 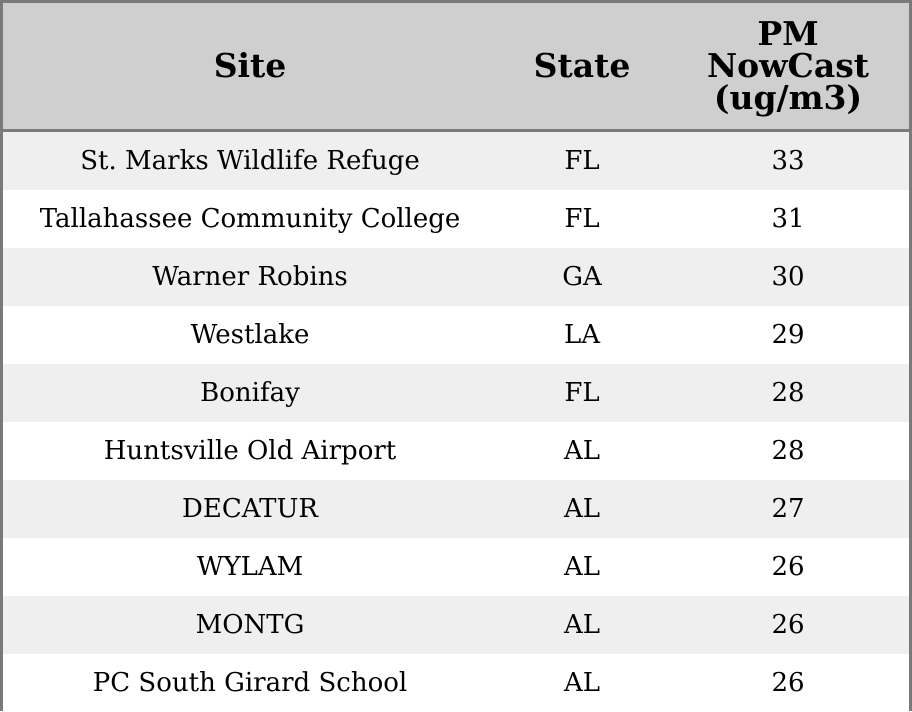 What do you see at coordinates (582, 277) in the screenshot?
I see `cell-state: GA` at bounding box center [582, 277].